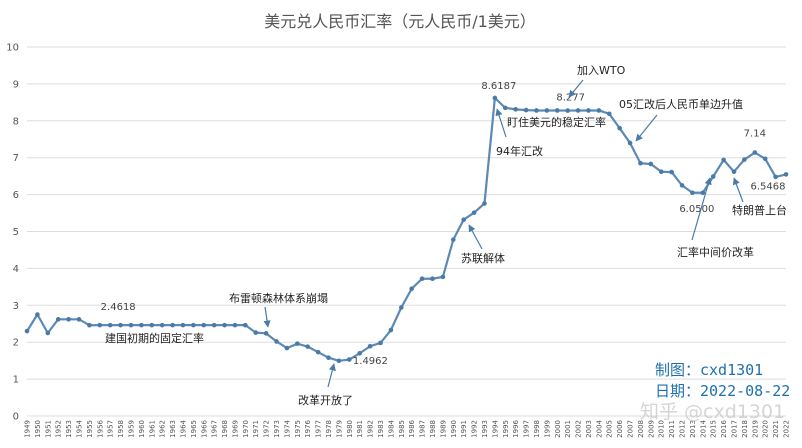  Describe the element at coordinates (308, 428) in the screenshot. I see `x-tick-label: 1976` at that location.